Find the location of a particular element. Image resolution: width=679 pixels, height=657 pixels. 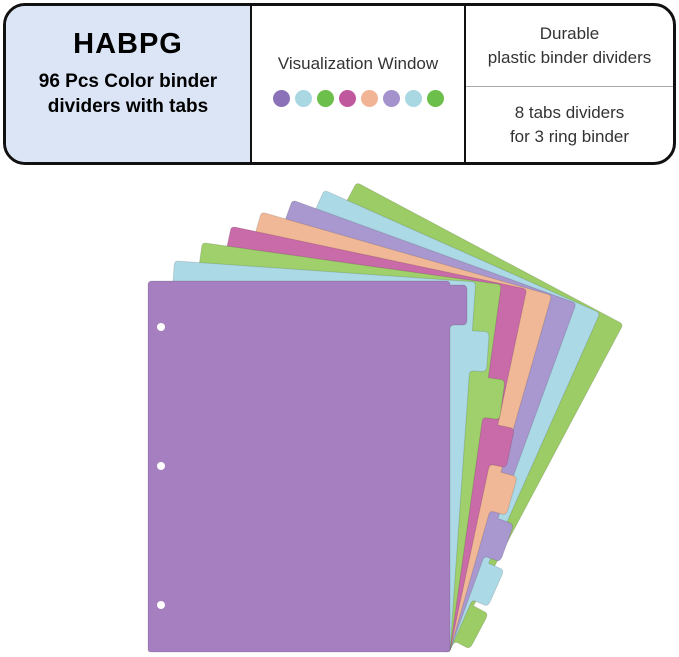

visualization-label: Visualization Window is located at coordinates (358, 63).